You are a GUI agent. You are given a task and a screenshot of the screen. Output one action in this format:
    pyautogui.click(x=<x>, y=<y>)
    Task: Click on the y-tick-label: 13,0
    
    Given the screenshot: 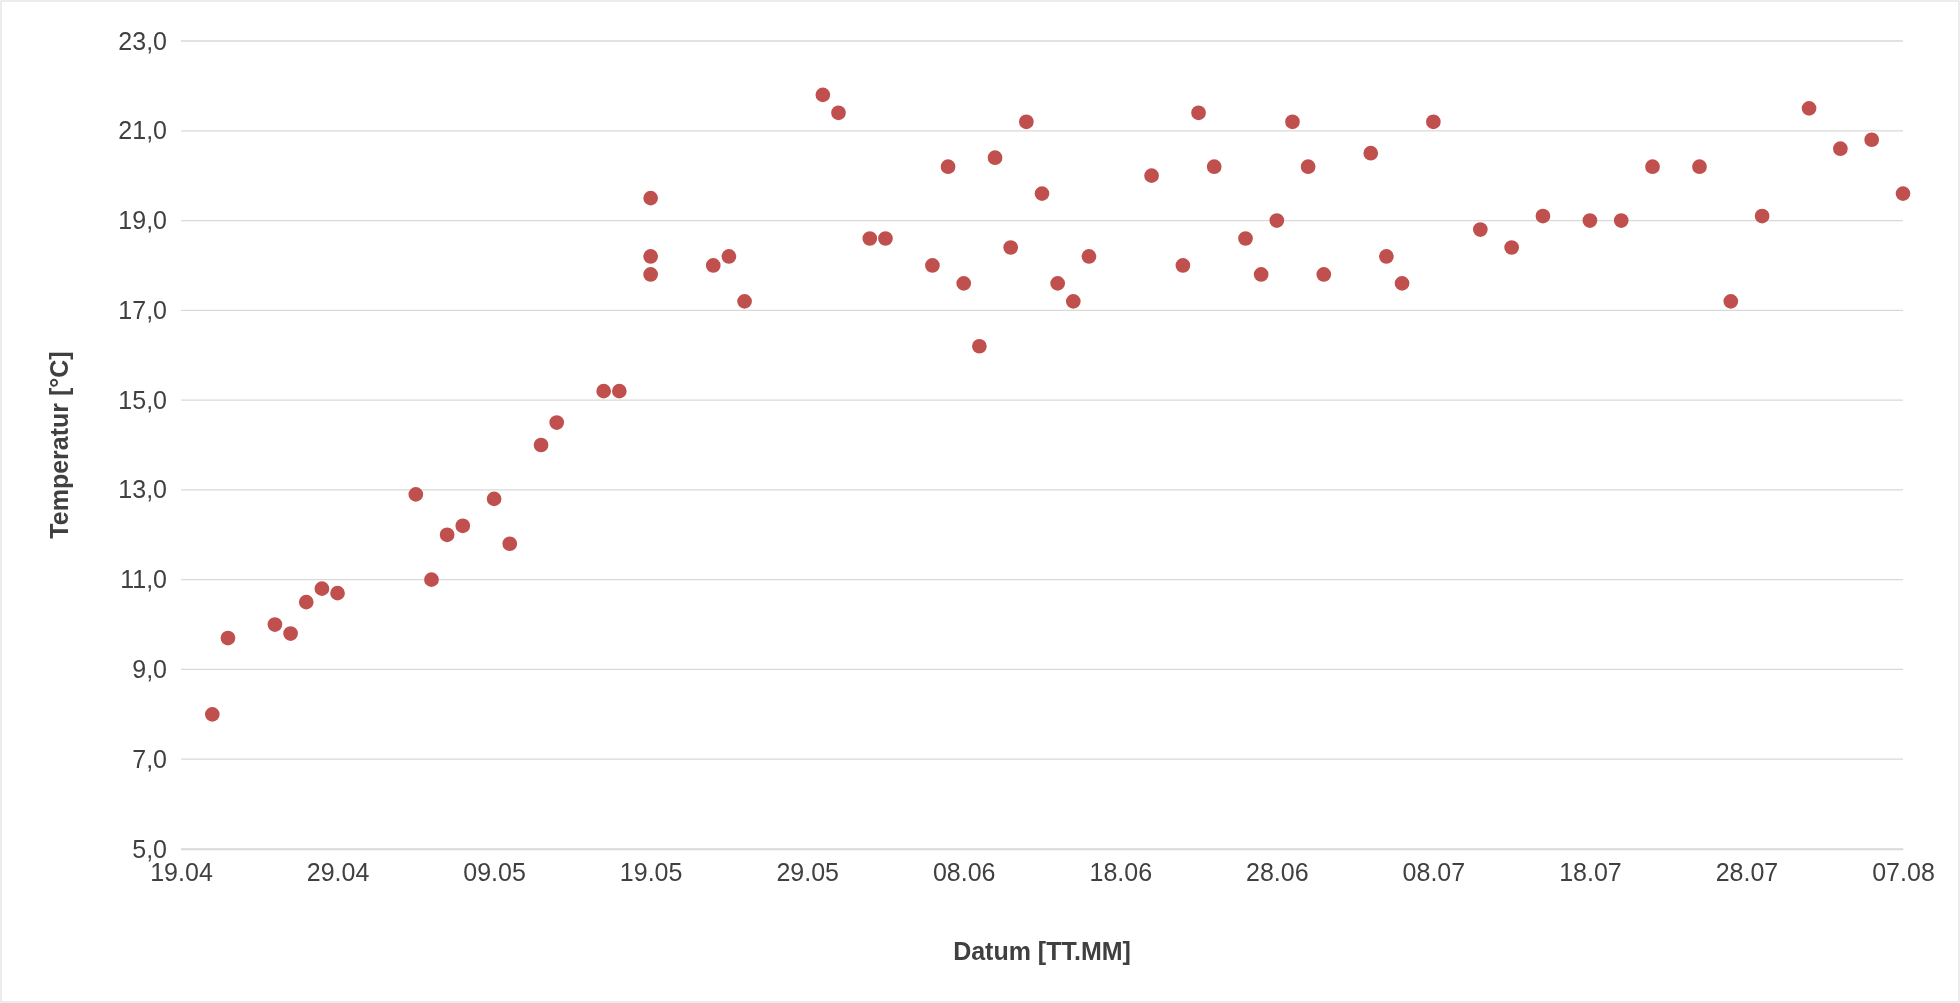 What is the action you would take?
    pyautogui.click(x=142, y=489)
    